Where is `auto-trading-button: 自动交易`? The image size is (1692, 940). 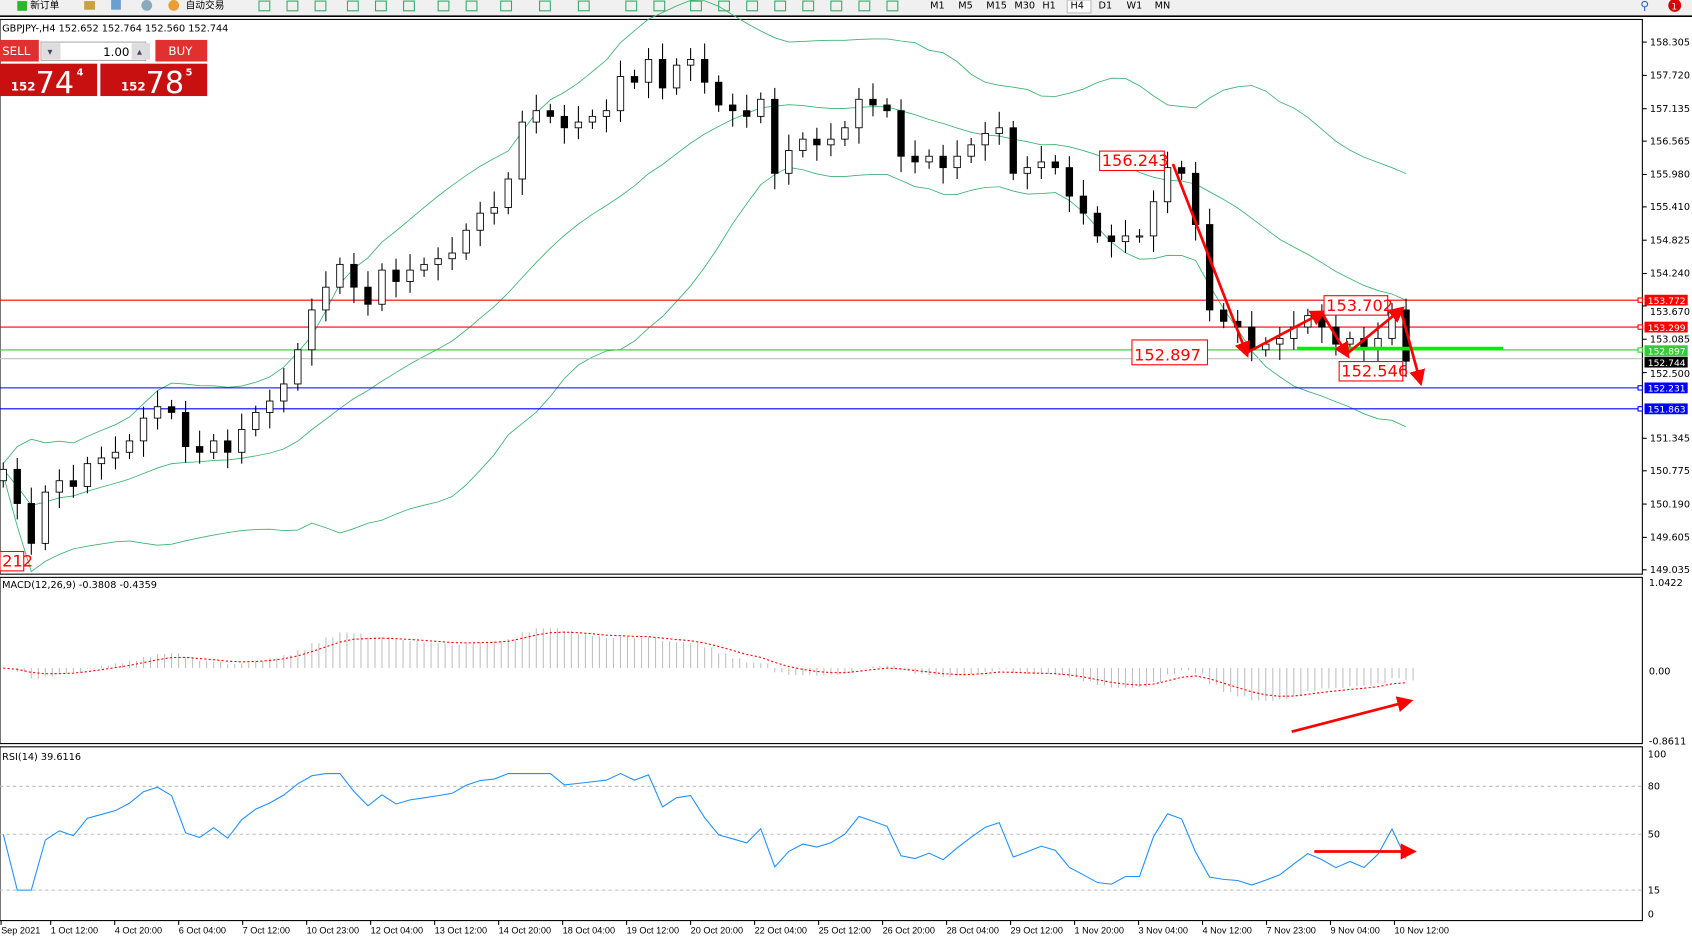
auto-trading-button: 自动交易 is located at coordinates (196, 6).